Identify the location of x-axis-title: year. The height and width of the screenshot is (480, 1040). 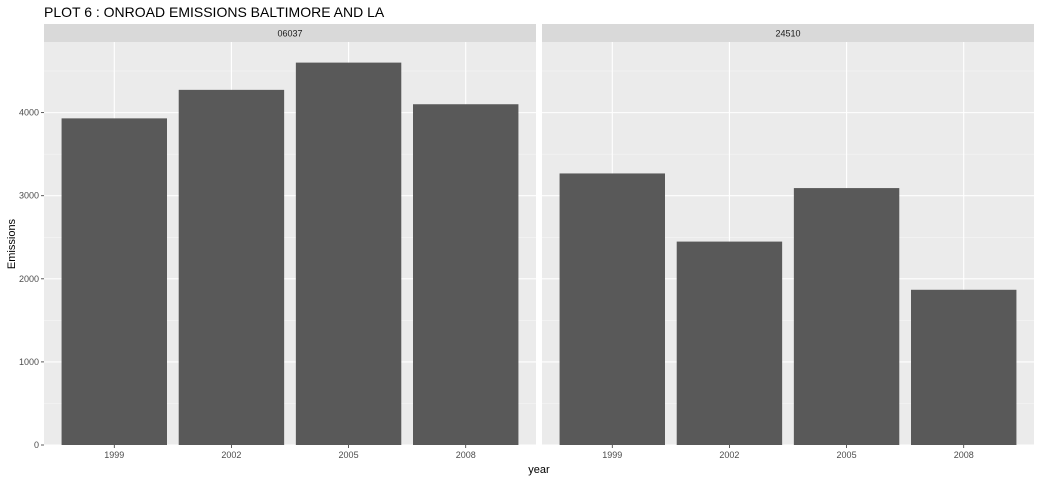
(539, 470).